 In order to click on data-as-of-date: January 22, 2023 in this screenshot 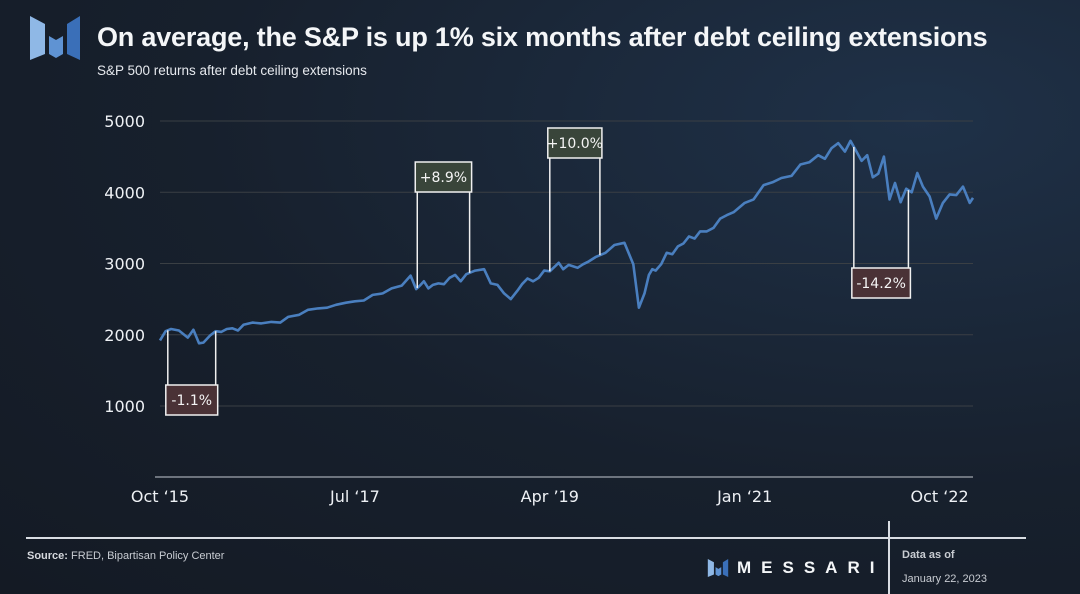, I will do `click(945, 579)`.